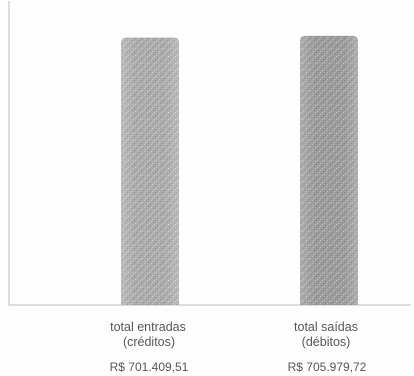  I want to click on category-label-line2: (débitos), so click(326, 342).